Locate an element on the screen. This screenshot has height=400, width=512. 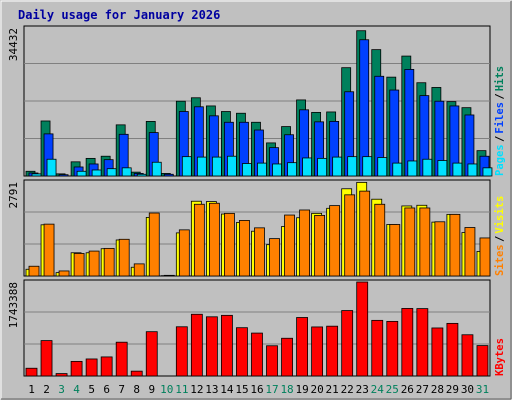
x-tick-label: 6 is located at coordinates (106, 389).